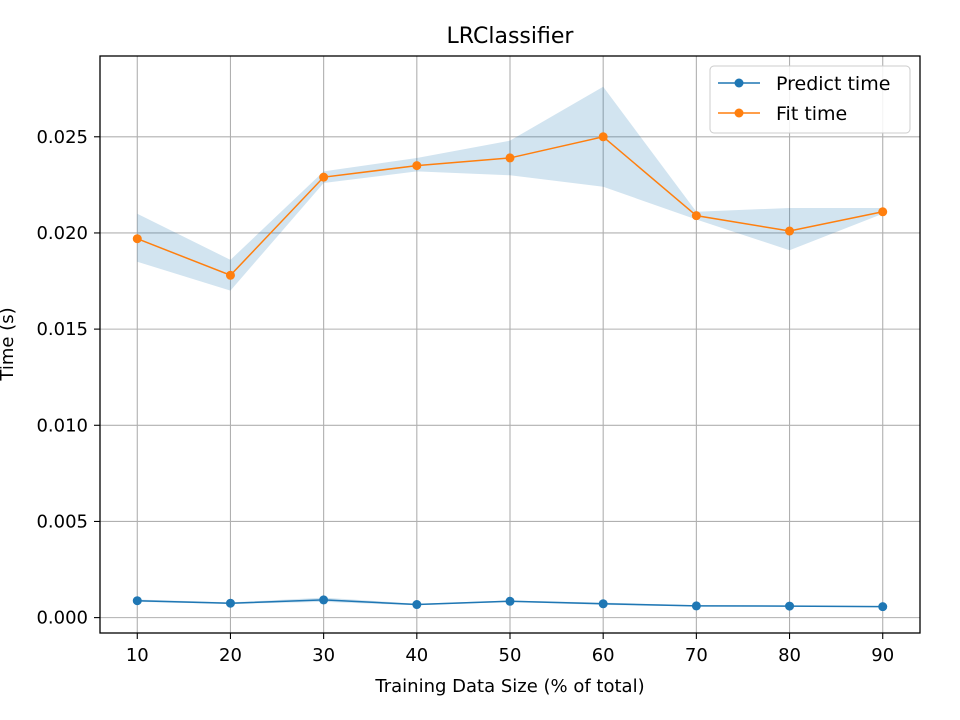  Describe the element at coordinates (882, 655) in the screenshot. I see `x-tick-label: 90` at that location.